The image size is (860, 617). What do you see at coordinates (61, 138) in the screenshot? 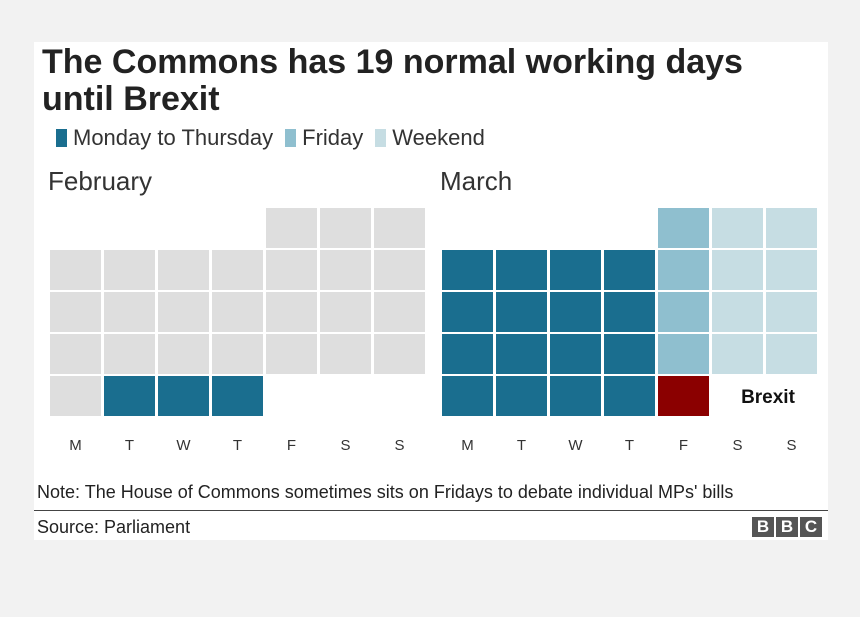
I see `legend-swatch-mon-thu` at bounding box center [61, 138].